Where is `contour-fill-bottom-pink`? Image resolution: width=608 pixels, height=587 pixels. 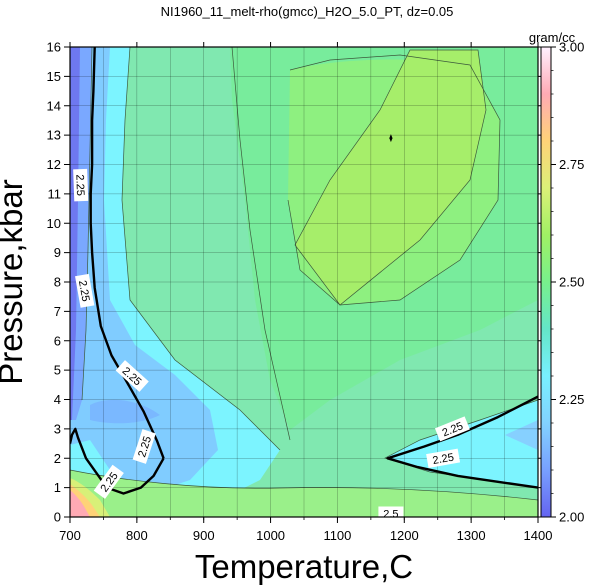 contour-fill-bottom-pink is located at coordinates (80, 503).